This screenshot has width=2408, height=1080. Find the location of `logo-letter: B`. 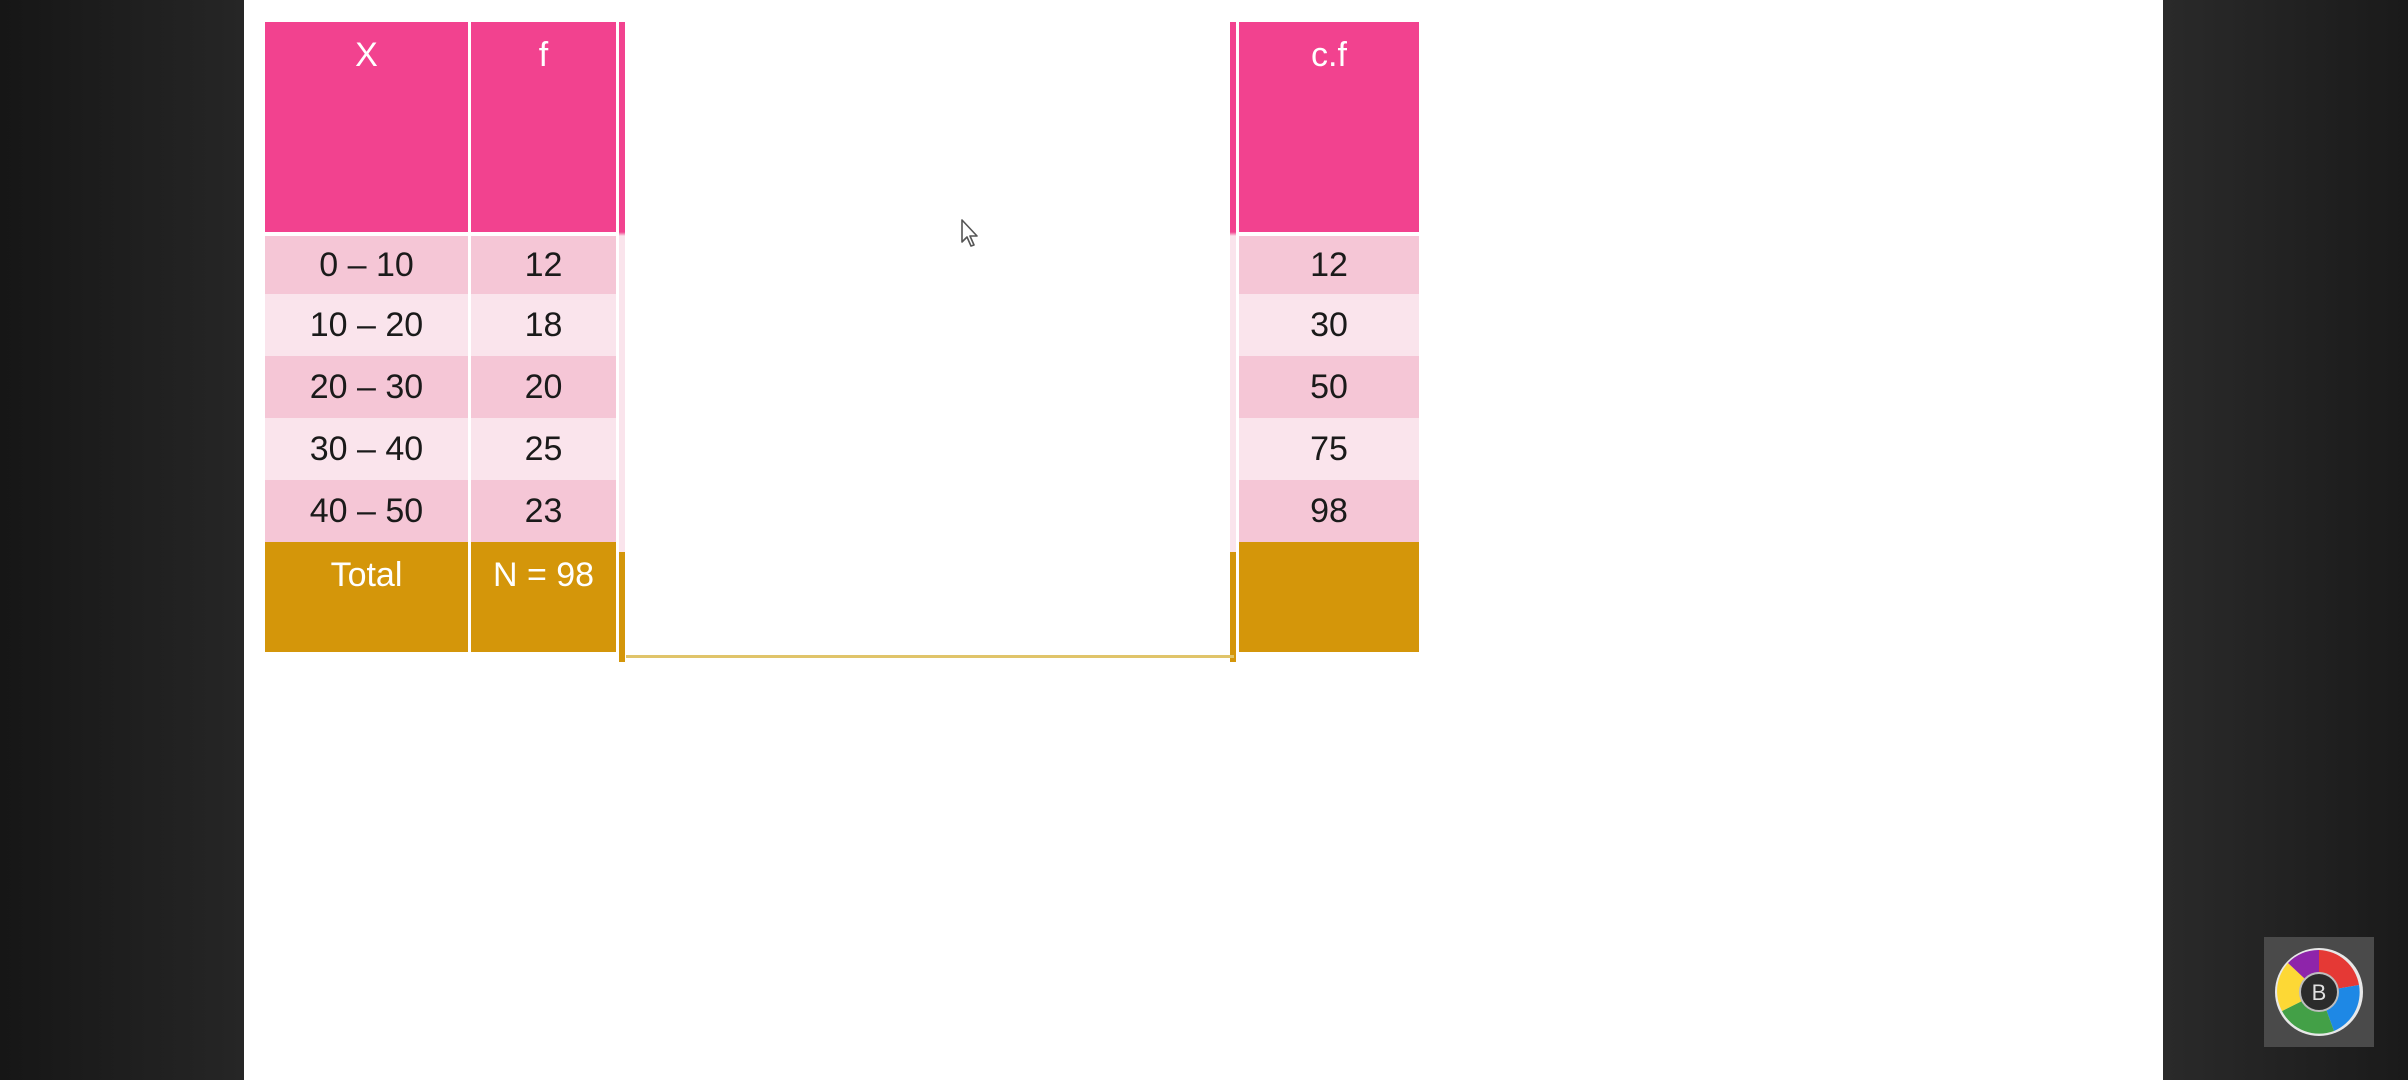

logo-letter: B is located at coordinates (2319, 992).